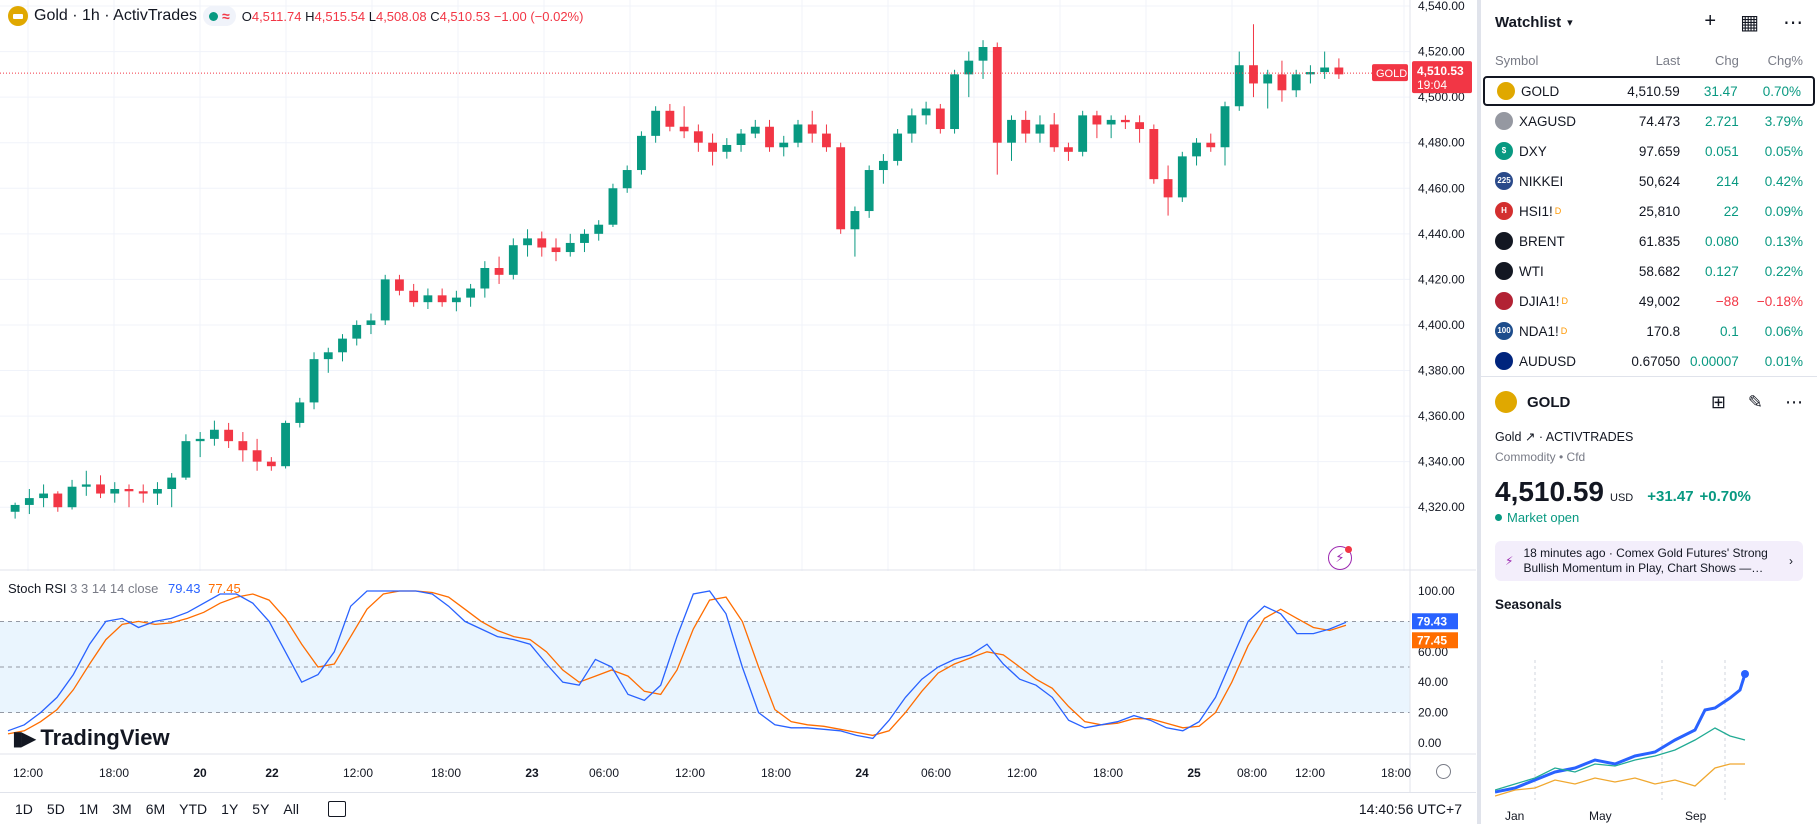 This screenshot has width=1817, height=824. Describe the element at coordinates (1783, 271) in the screenshot. I see `row-chg-pct: 0.22%` at that location.